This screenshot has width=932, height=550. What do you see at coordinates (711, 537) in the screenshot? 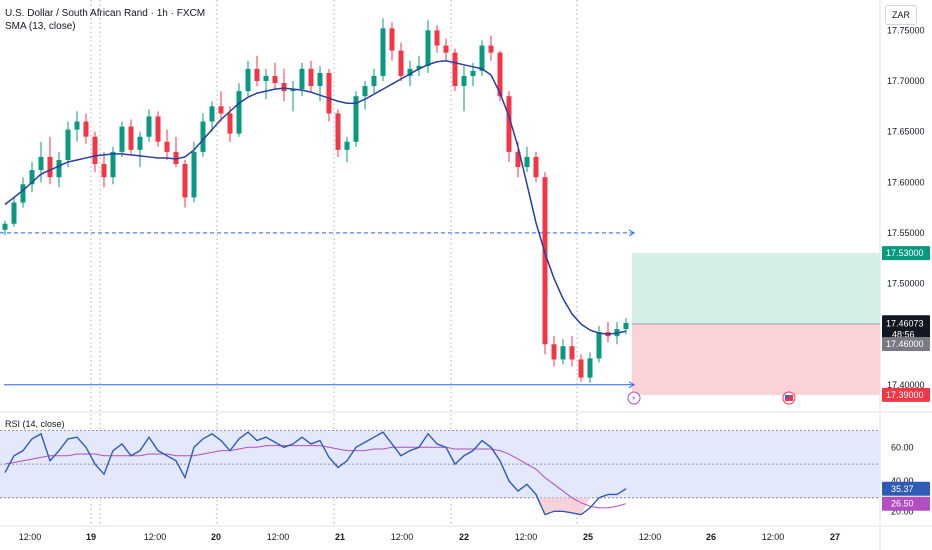
I see `time-tick-label: 26` at bounding box center [711, 537].